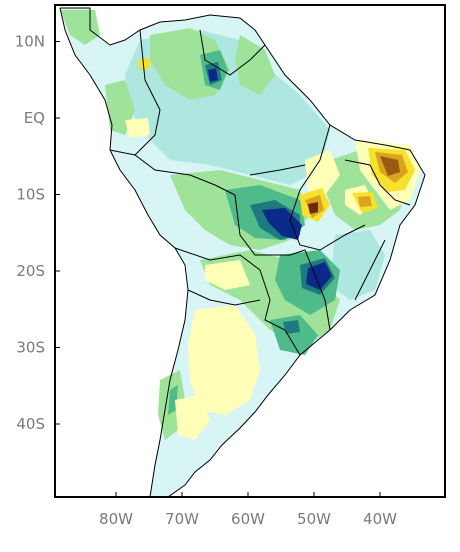 The width and height of the screenshot is (460, 552). What do you see at coordinates (380, 519) in the screenshot?
I see `x-tick-label: 40W` at bounding box center [380, 519].